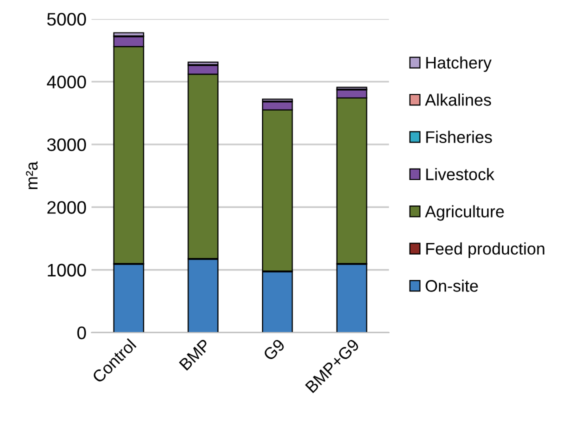 This screenshot has height=421, width=572. I want to click on legend-label: Livestock, so click(460, 174).